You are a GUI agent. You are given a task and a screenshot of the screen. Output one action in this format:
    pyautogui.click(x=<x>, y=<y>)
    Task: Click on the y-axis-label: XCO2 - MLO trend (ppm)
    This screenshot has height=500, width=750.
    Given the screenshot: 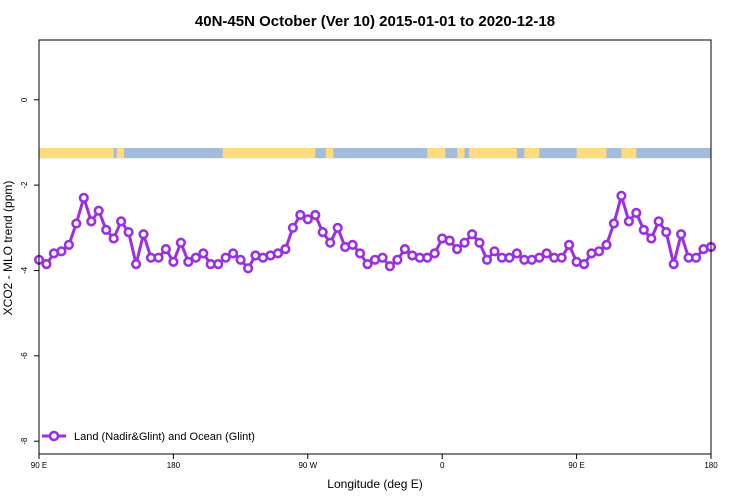 What is the action you would take?
    pyautogui.click(x=8, y=248)
    